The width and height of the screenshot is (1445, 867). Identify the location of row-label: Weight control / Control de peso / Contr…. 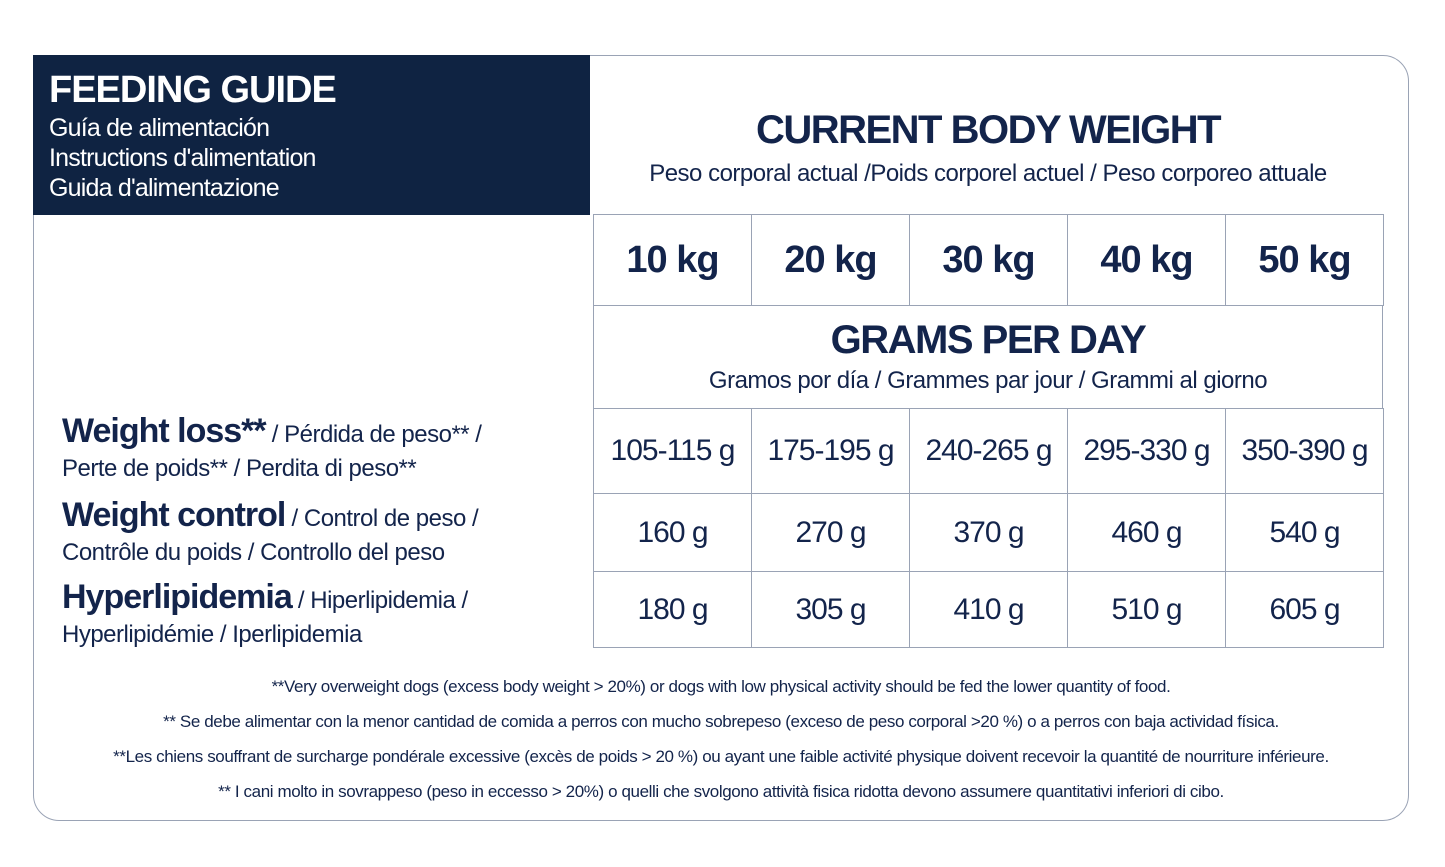
(270, 531).